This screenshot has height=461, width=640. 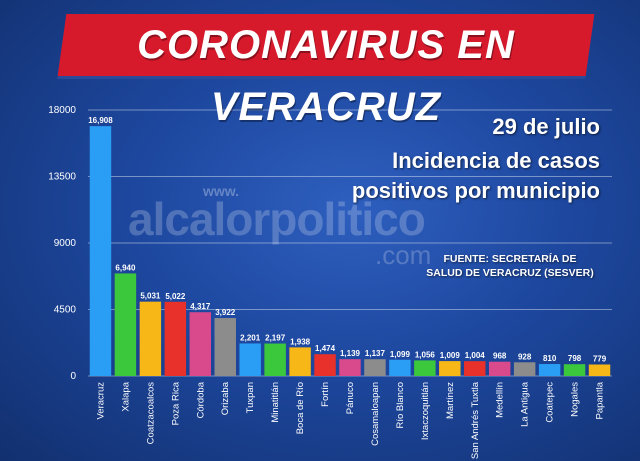 What do you see at coordinates (575, 358) in the screenshot?
I see `bar-value-label: 798` at bounding box center [575, 358].